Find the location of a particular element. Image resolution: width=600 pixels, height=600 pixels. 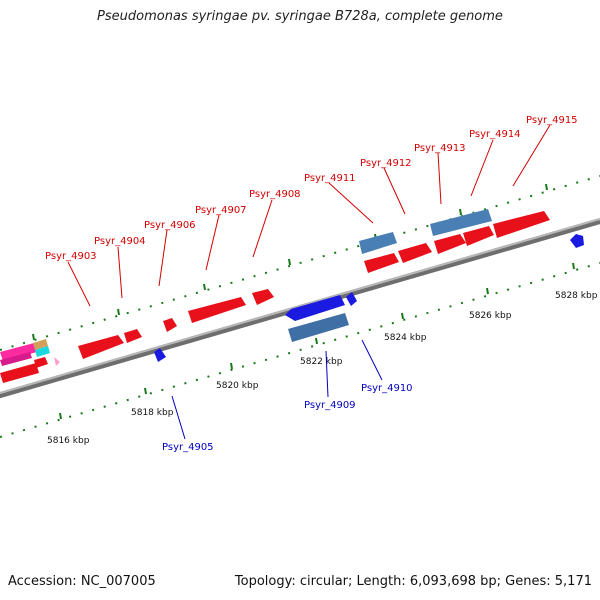

gene-label-forward: Psyr_4907 is located at coordinates (221, 210).